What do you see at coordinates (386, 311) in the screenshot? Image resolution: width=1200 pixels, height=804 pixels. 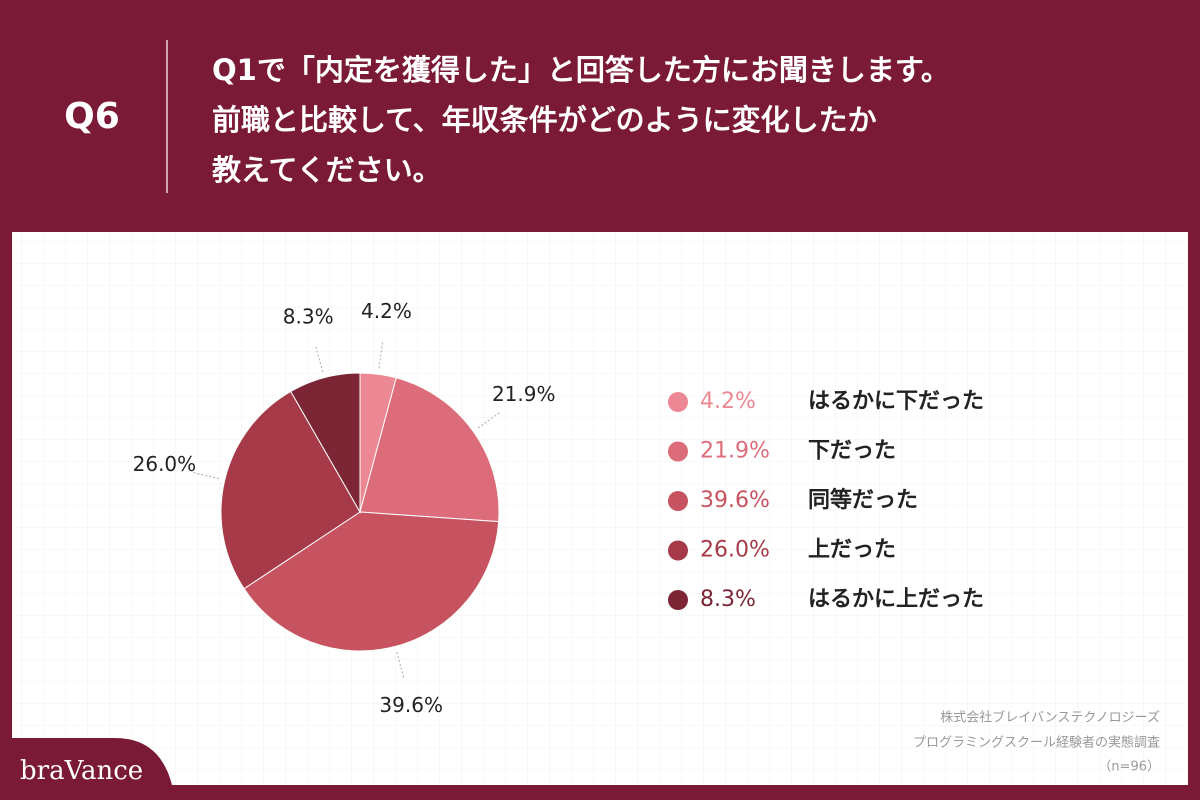 I see `data-label: 4.2%` at bounding box center [386, 311].